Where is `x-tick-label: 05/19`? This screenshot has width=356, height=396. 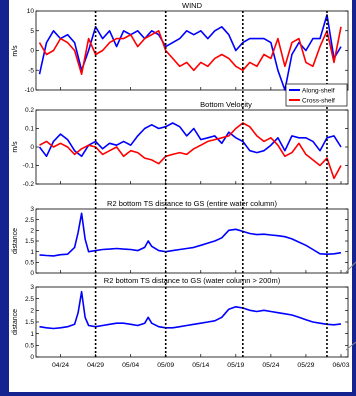
x-tick-label: 05/19 is located at coordinates (235, 365).